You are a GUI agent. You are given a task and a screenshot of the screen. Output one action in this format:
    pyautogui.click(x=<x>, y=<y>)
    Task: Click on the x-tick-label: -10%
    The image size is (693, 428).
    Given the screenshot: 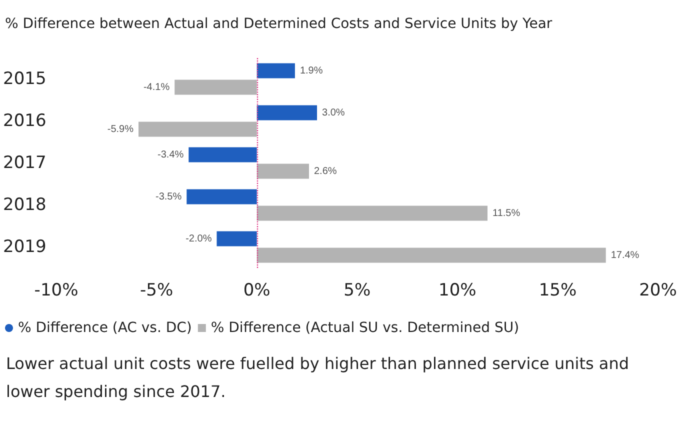 What is the action you would take?
    pyautogui.click(x=56, y=290)
    